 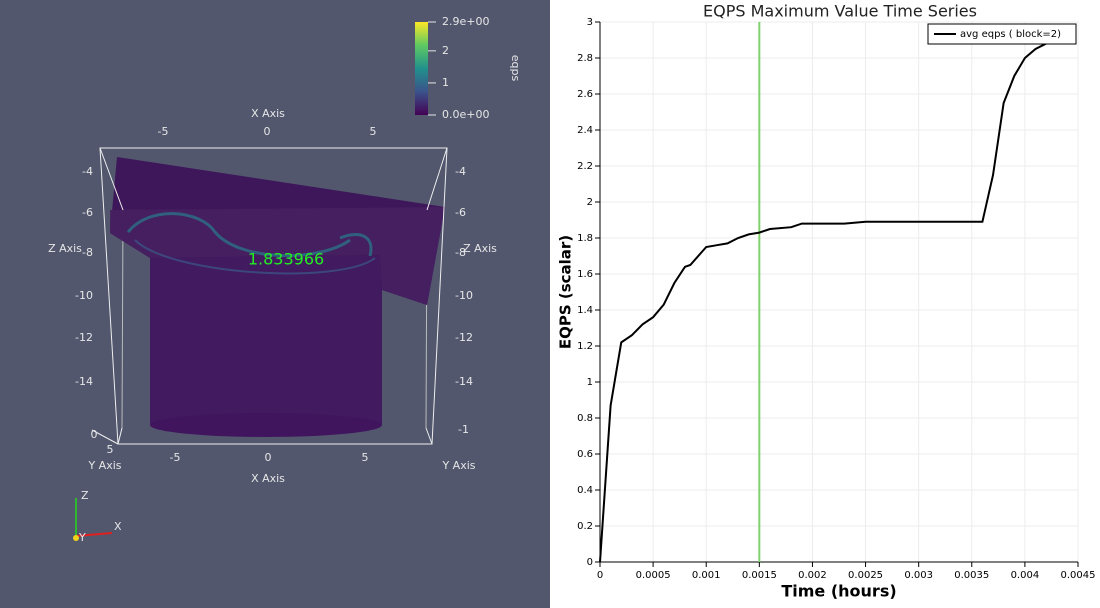 What do you see at coordinates (566, 292) in the screenshot?
I see `y-axis-label: EQPS (scalar)` at bounding box center [566, 292].